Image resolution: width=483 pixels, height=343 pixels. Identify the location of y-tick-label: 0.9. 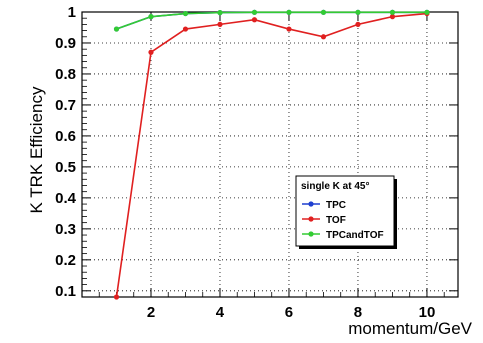
(65, 43).